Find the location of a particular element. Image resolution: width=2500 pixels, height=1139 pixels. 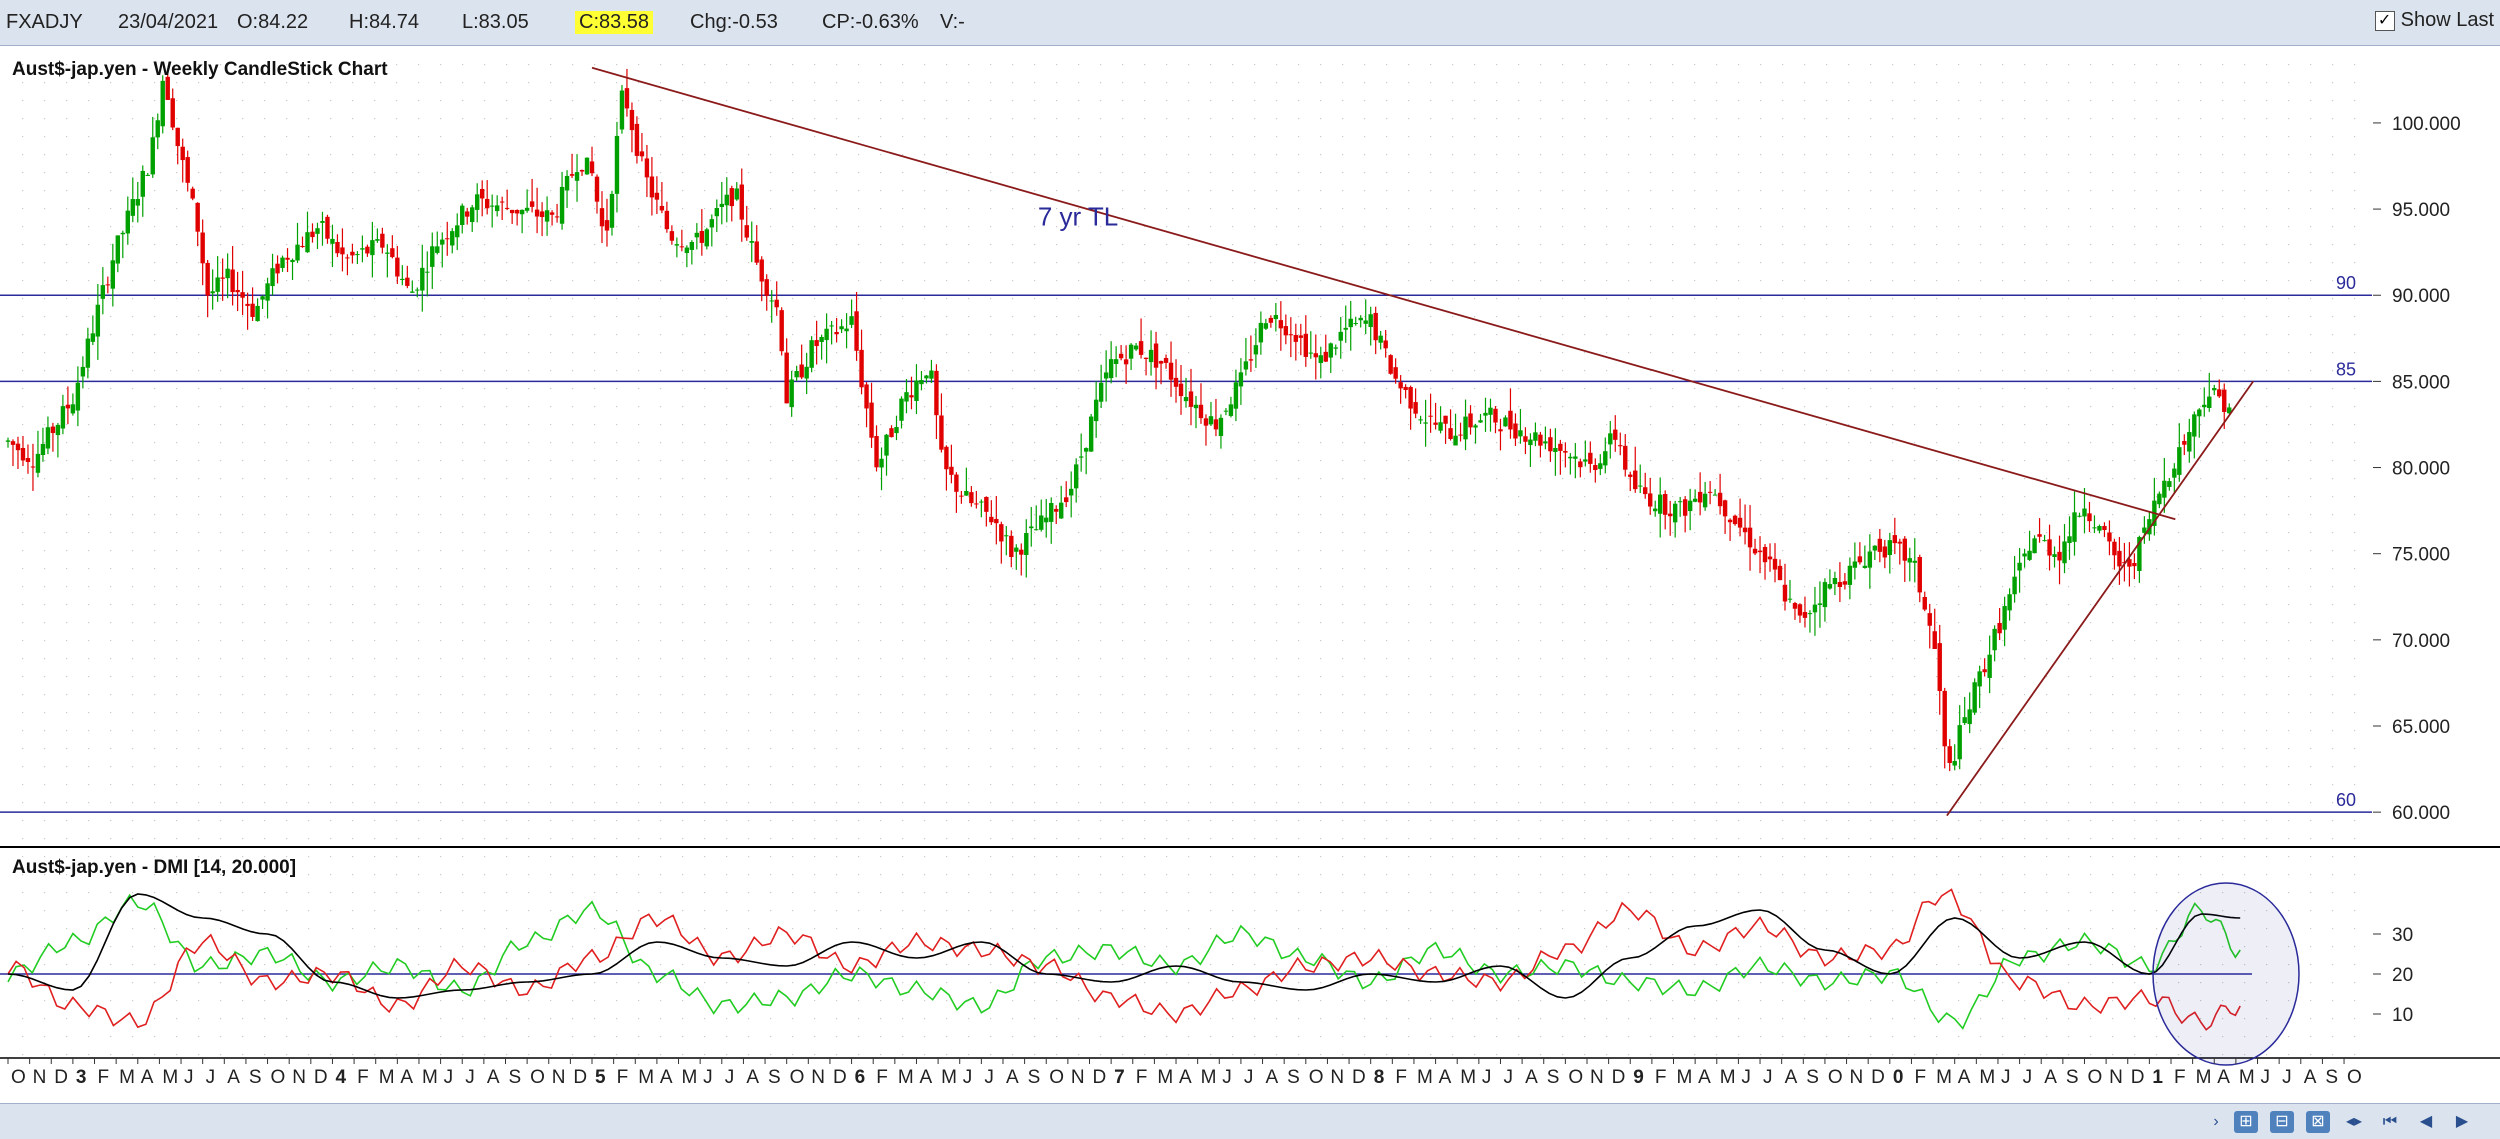

scroll-left-arrow-icon: ◀ is located at coordinates (2426, 1121).